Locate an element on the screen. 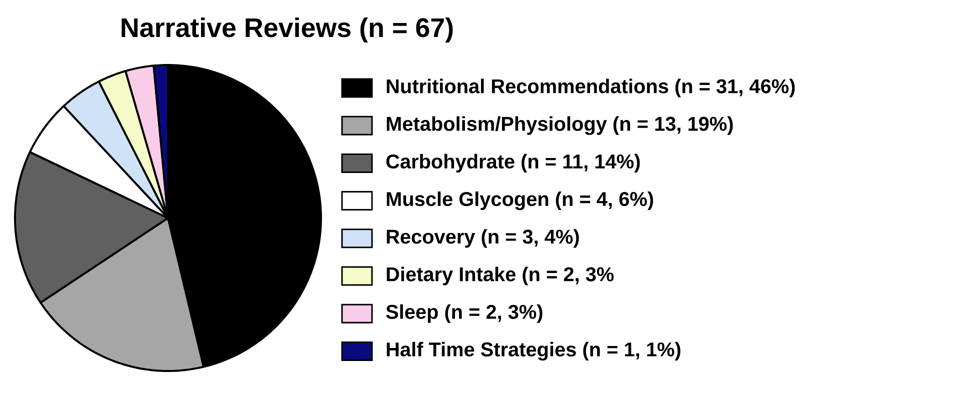  legend-label: Recovery (n = 3, 4%) is located at coordinates (482, 238).